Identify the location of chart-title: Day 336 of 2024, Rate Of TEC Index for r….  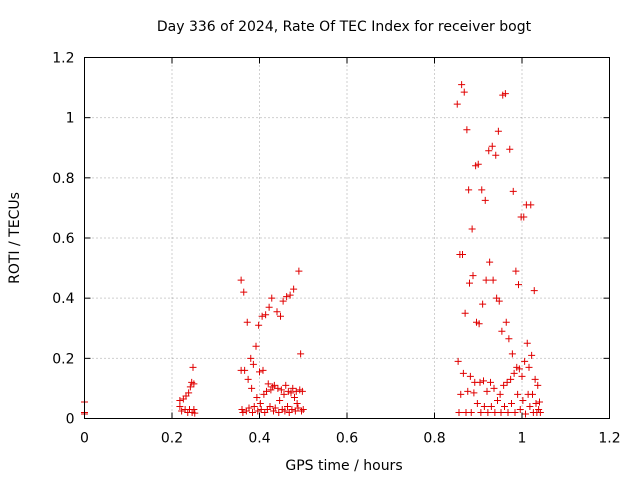
(344, 27).